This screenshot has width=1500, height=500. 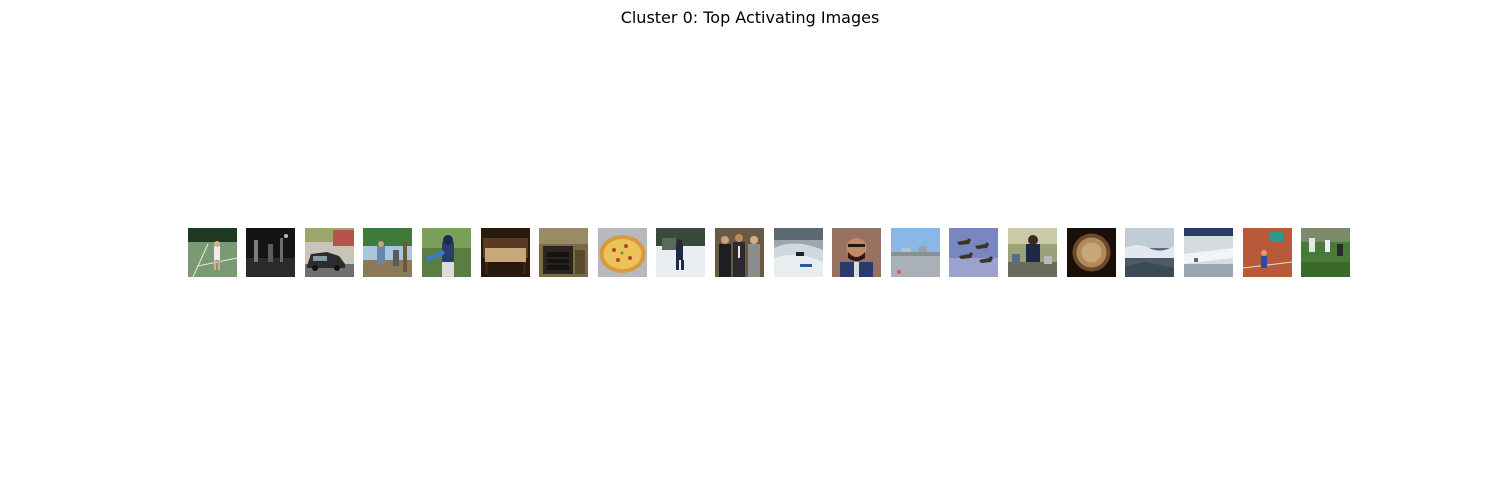 I want to click on tennis-player-image, so click(x=212, y=252).